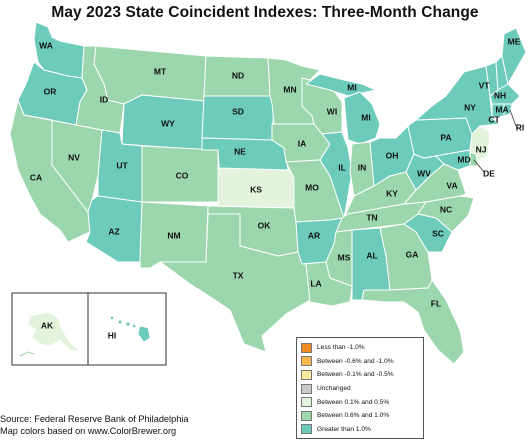 The image size is (530, 442). What do you see at coordinates (182, 175) in the screenshot?
I see `state-label-co: CO` at bounding box center [182, 175].